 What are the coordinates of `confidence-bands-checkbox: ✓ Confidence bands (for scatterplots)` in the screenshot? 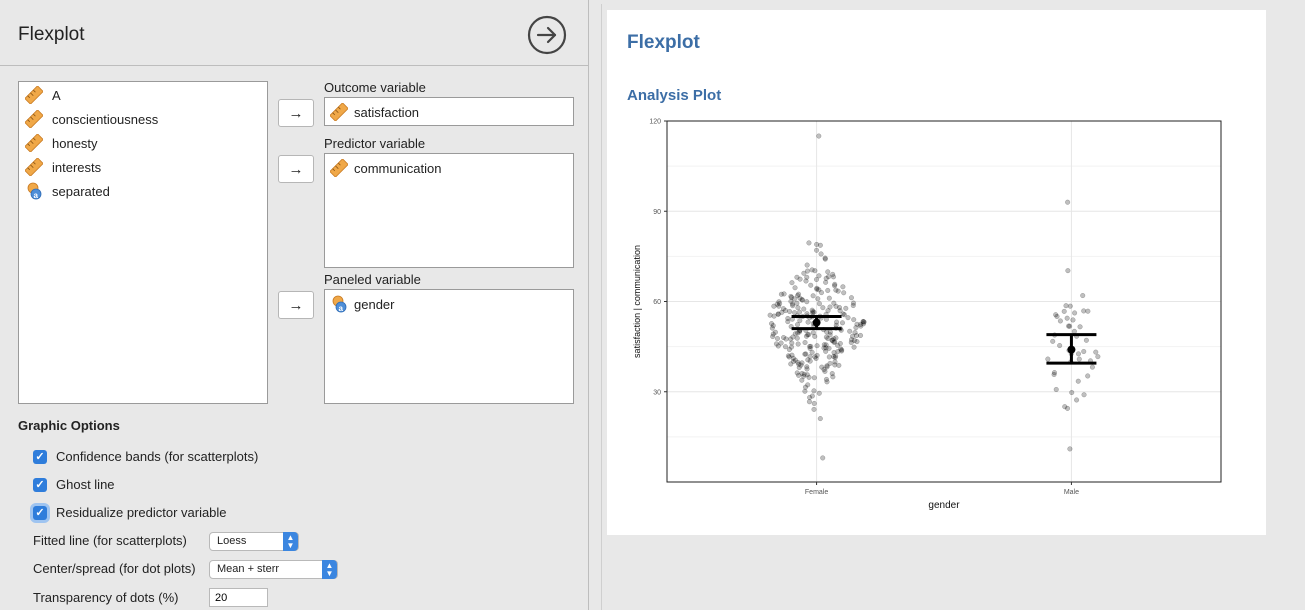 It's located at (145, 456).